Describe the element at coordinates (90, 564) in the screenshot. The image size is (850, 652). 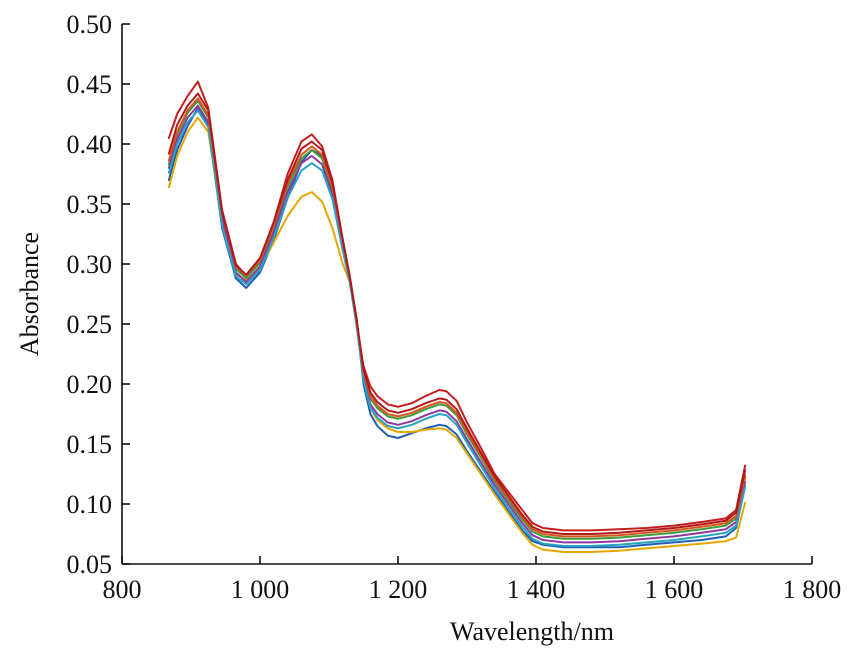
I see `y-tick-label: 0.05` at that location.